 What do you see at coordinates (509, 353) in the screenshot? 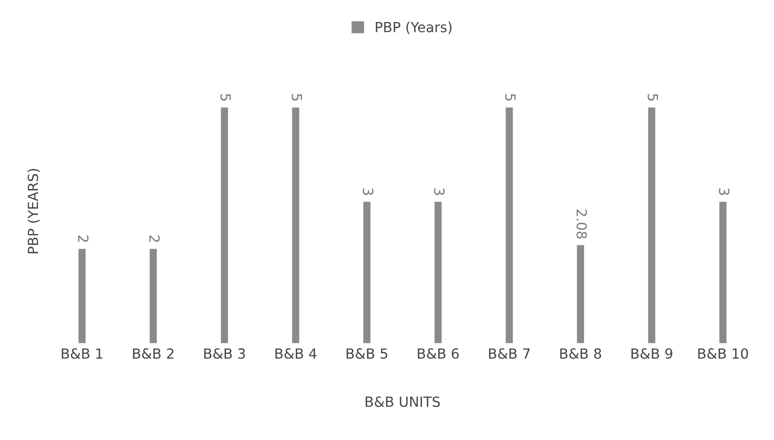
I see `x-tick-label: B&B 7` at bounding box center [509, 353].